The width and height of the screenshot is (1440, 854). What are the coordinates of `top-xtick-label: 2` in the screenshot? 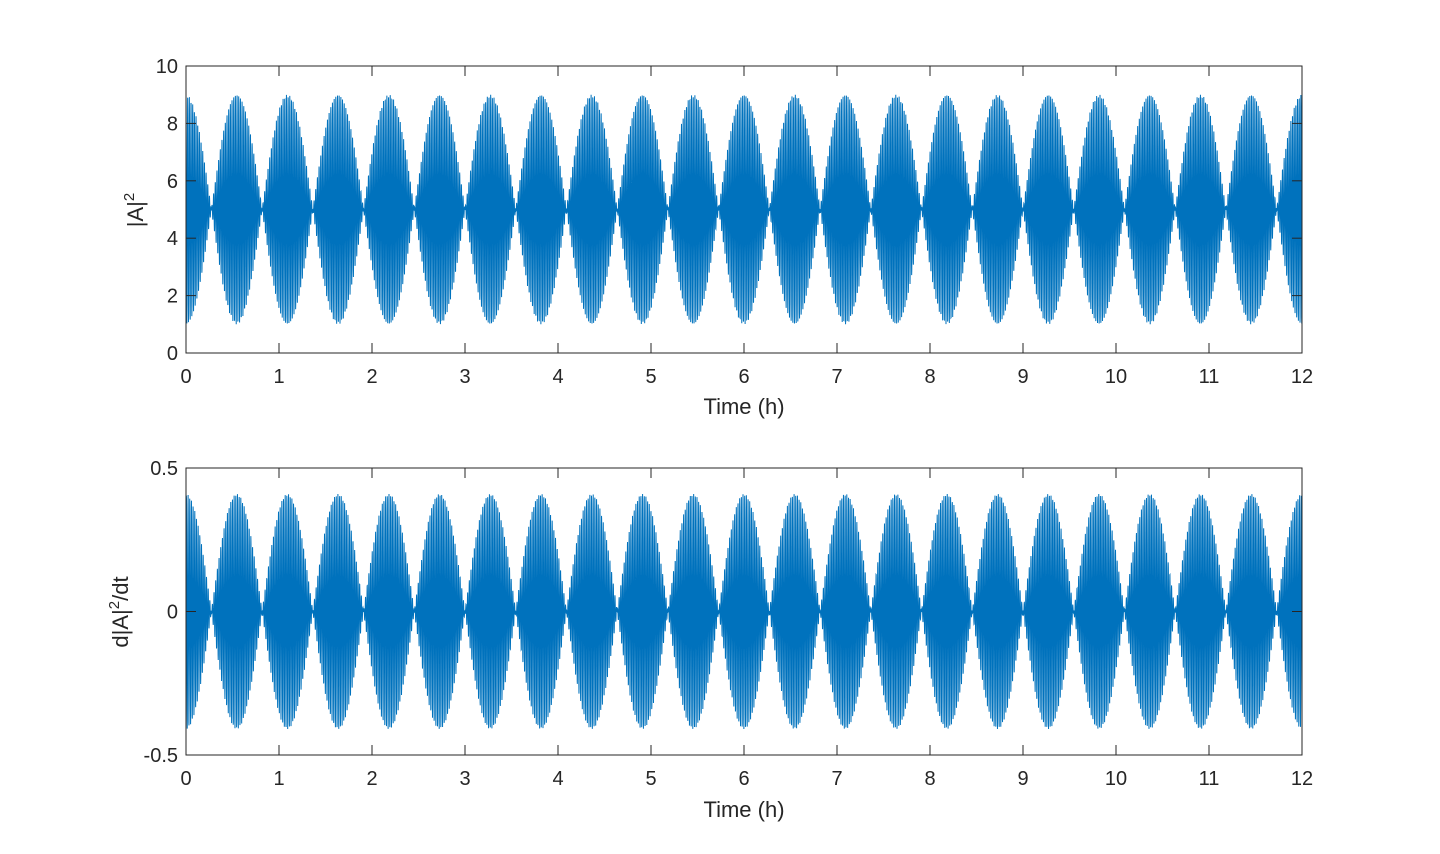 It's located at (371, 377).